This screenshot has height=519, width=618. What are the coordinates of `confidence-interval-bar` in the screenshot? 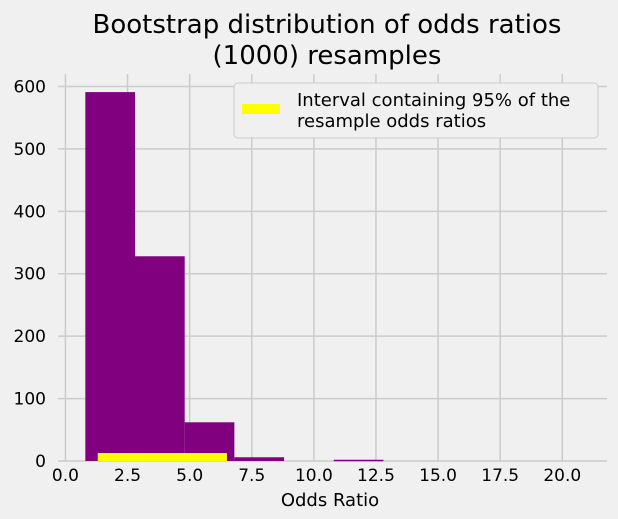 It's located at (162, 457).